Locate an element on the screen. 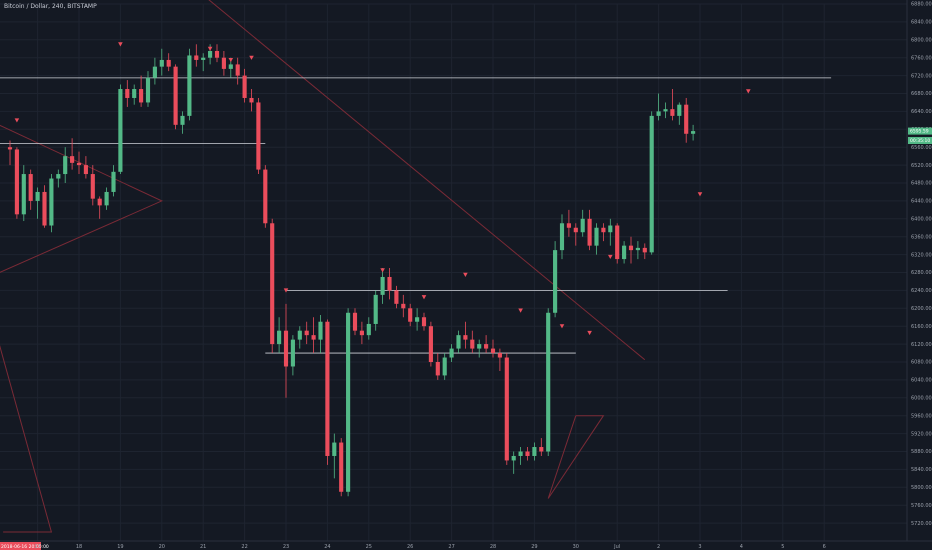 The width and height of the screenshot is (932, 550). price-tick-label: 6280.00 is located at coordinates (921, 273).